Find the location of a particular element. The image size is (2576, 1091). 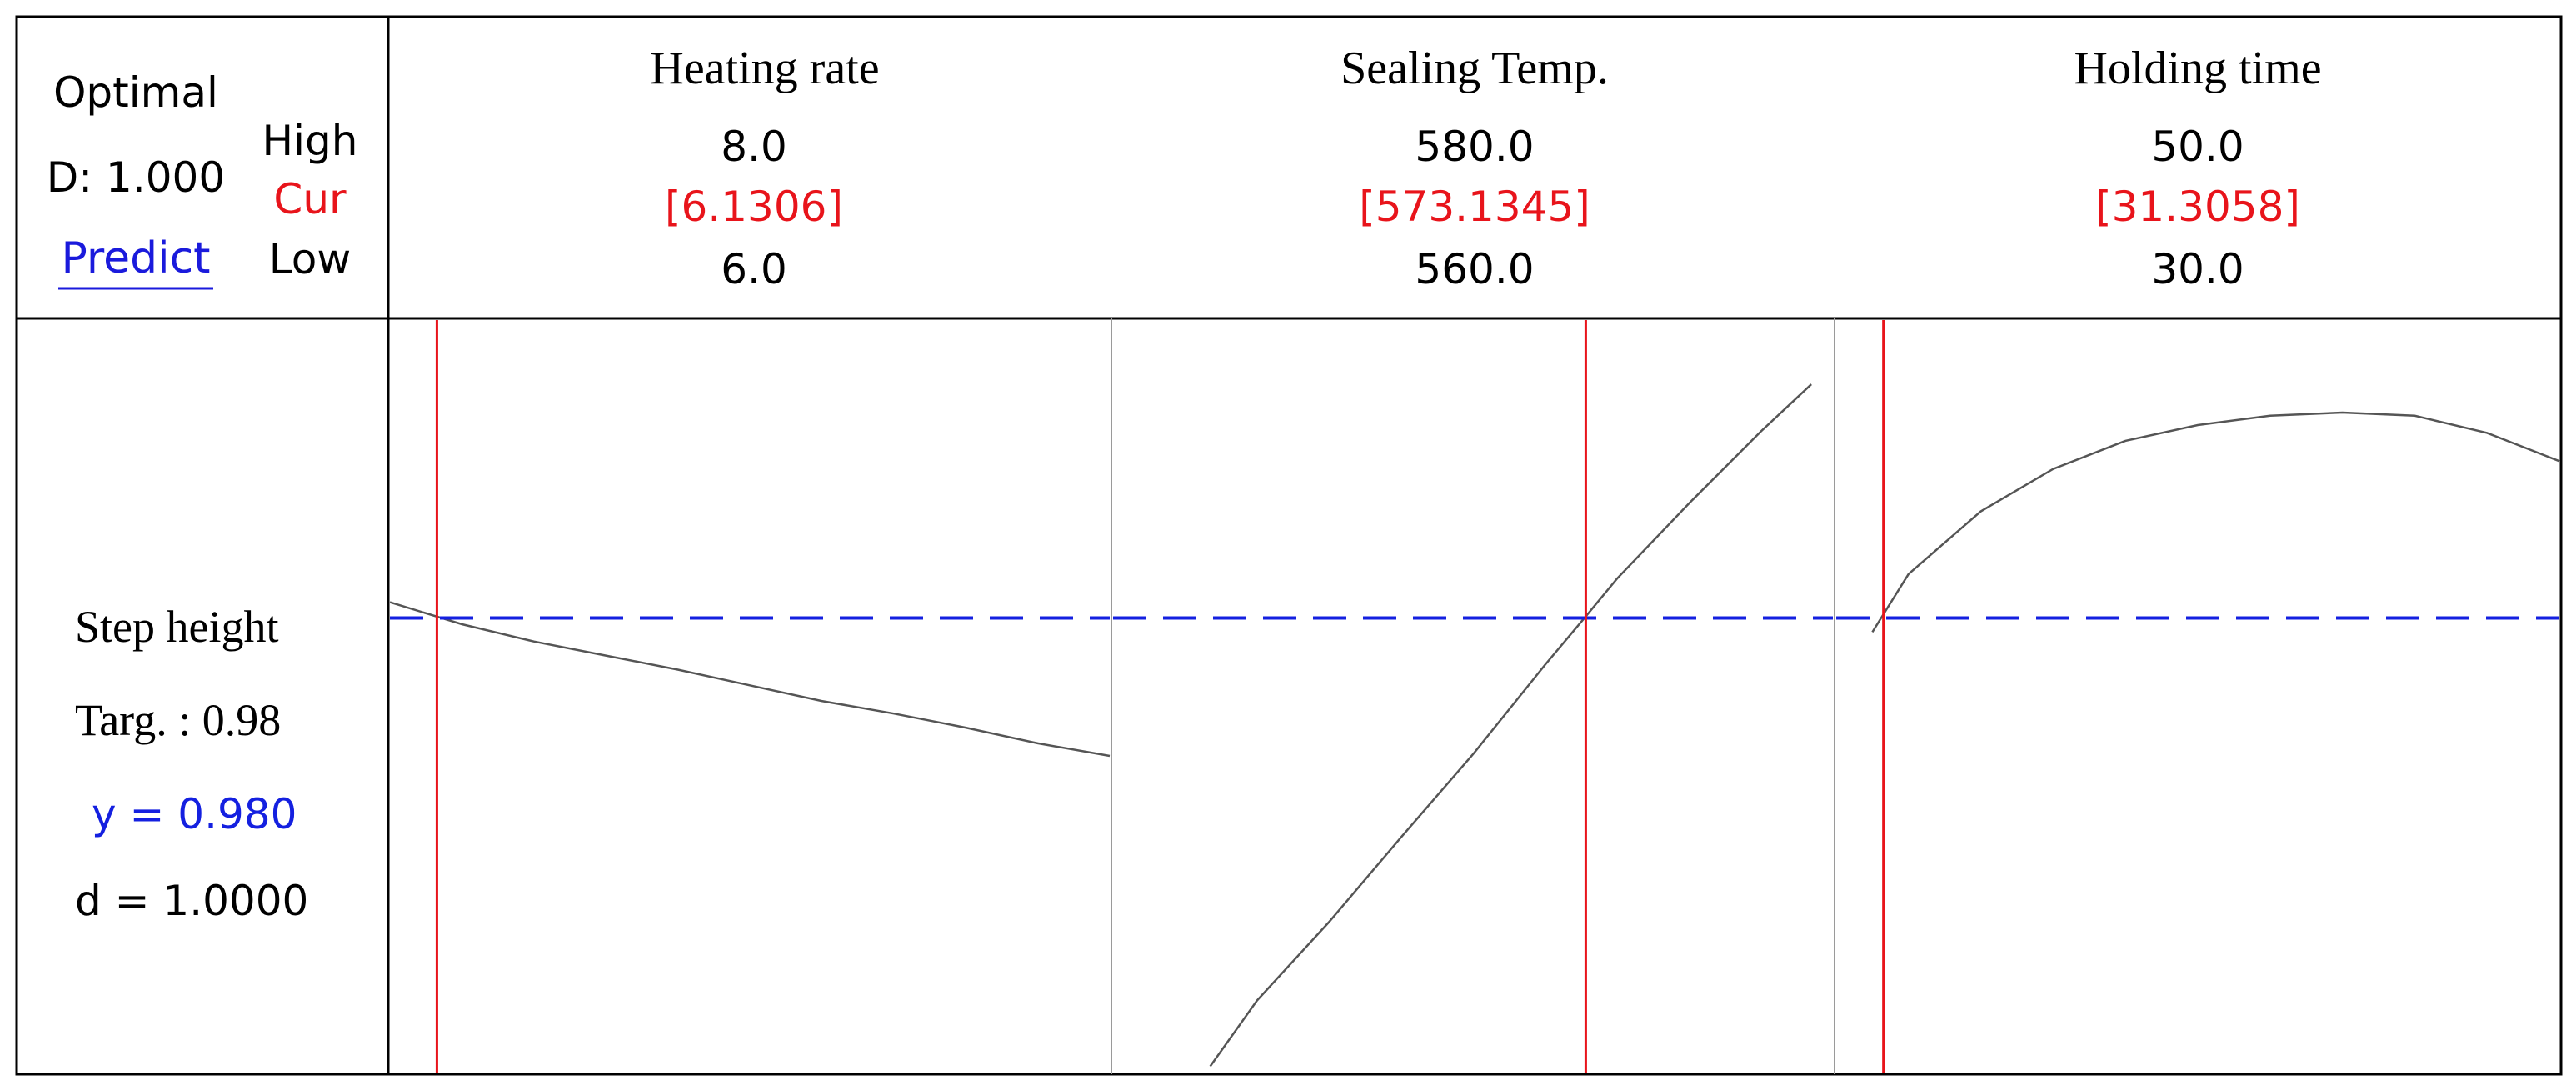

optimal-label: Optimal is located at coordinates (135, 93).